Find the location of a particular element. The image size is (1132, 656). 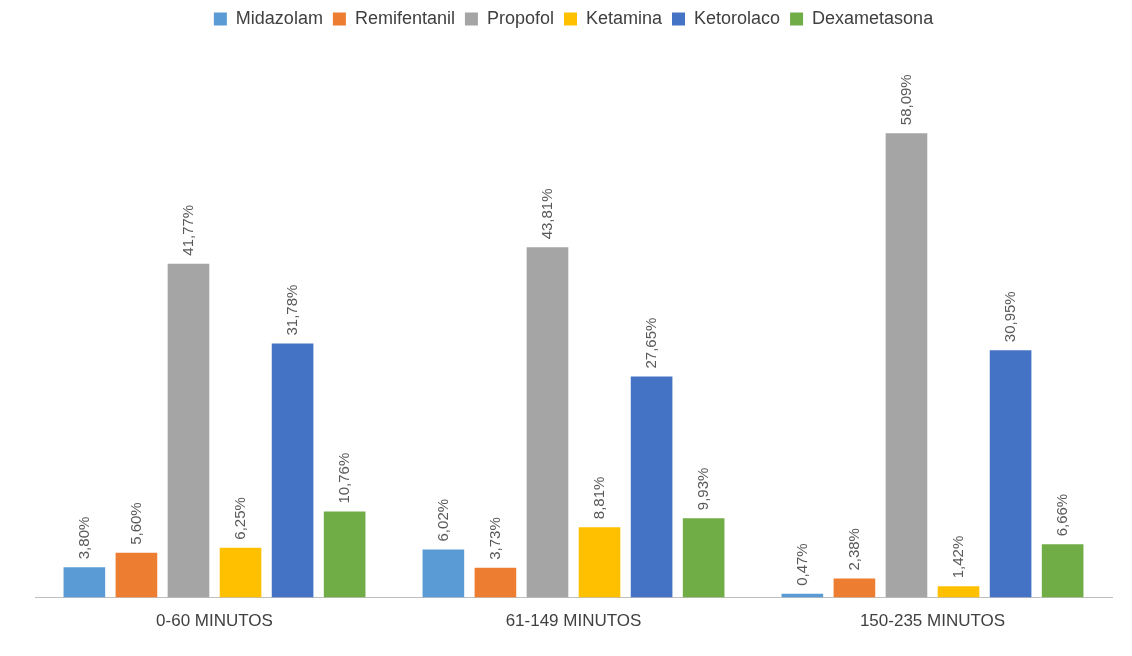

legend-label: Ketamina is located at coordinates (624, 17).